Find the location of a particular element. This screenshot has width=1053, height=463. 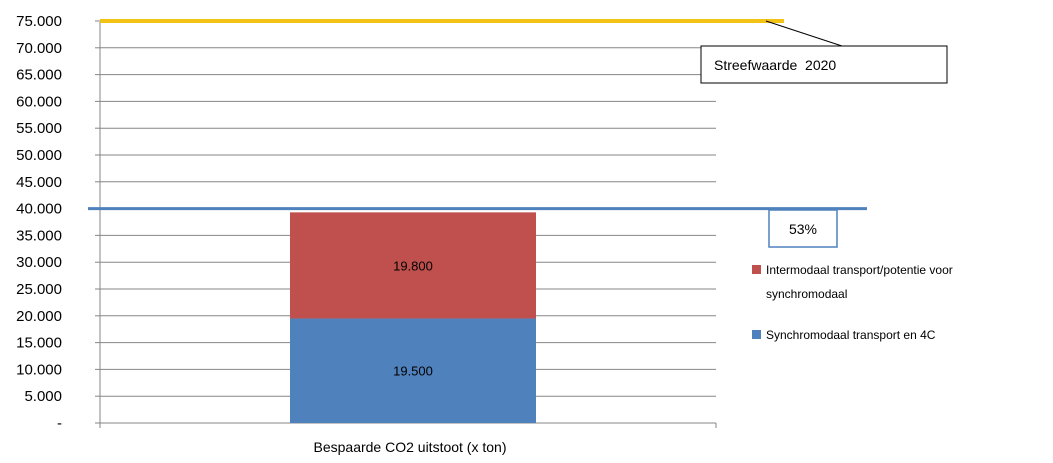

bar-stack is located at coordinates (413, 317).